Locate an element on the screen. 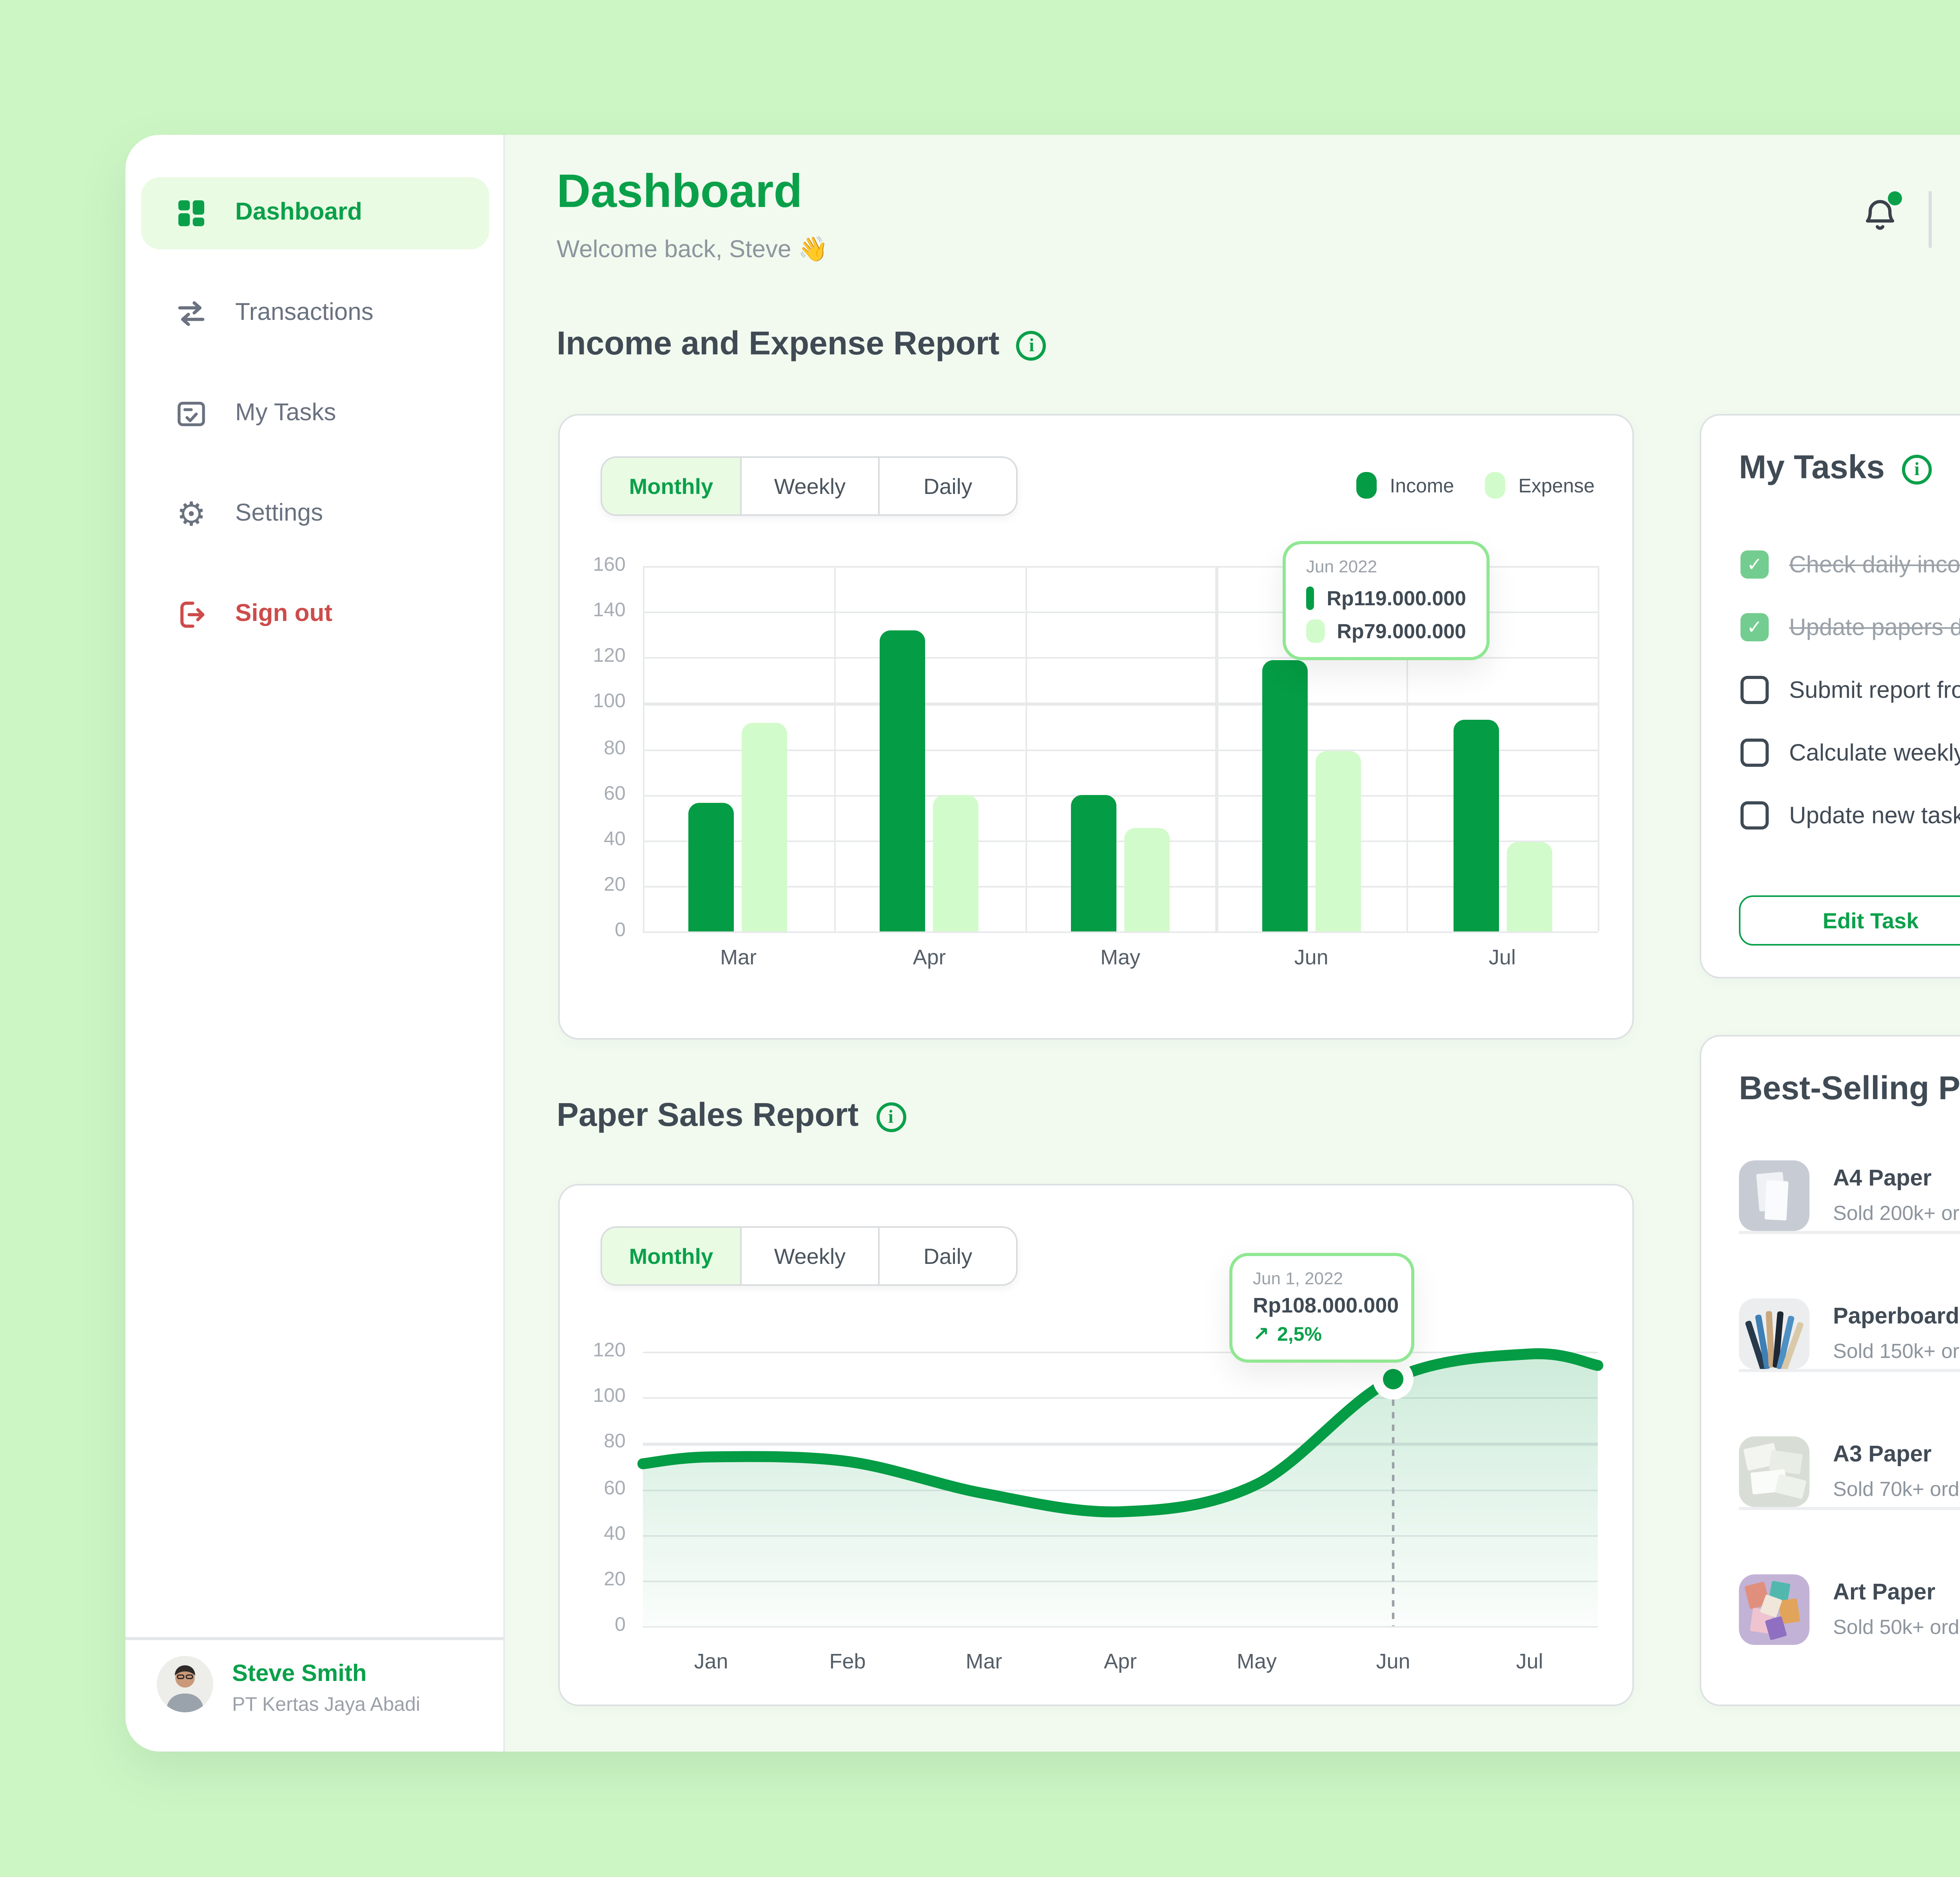 This screenshot has height=1877, width=1960. tooltip-expense-row: Rp79.000.000 is located at coordinates (1386, 631).